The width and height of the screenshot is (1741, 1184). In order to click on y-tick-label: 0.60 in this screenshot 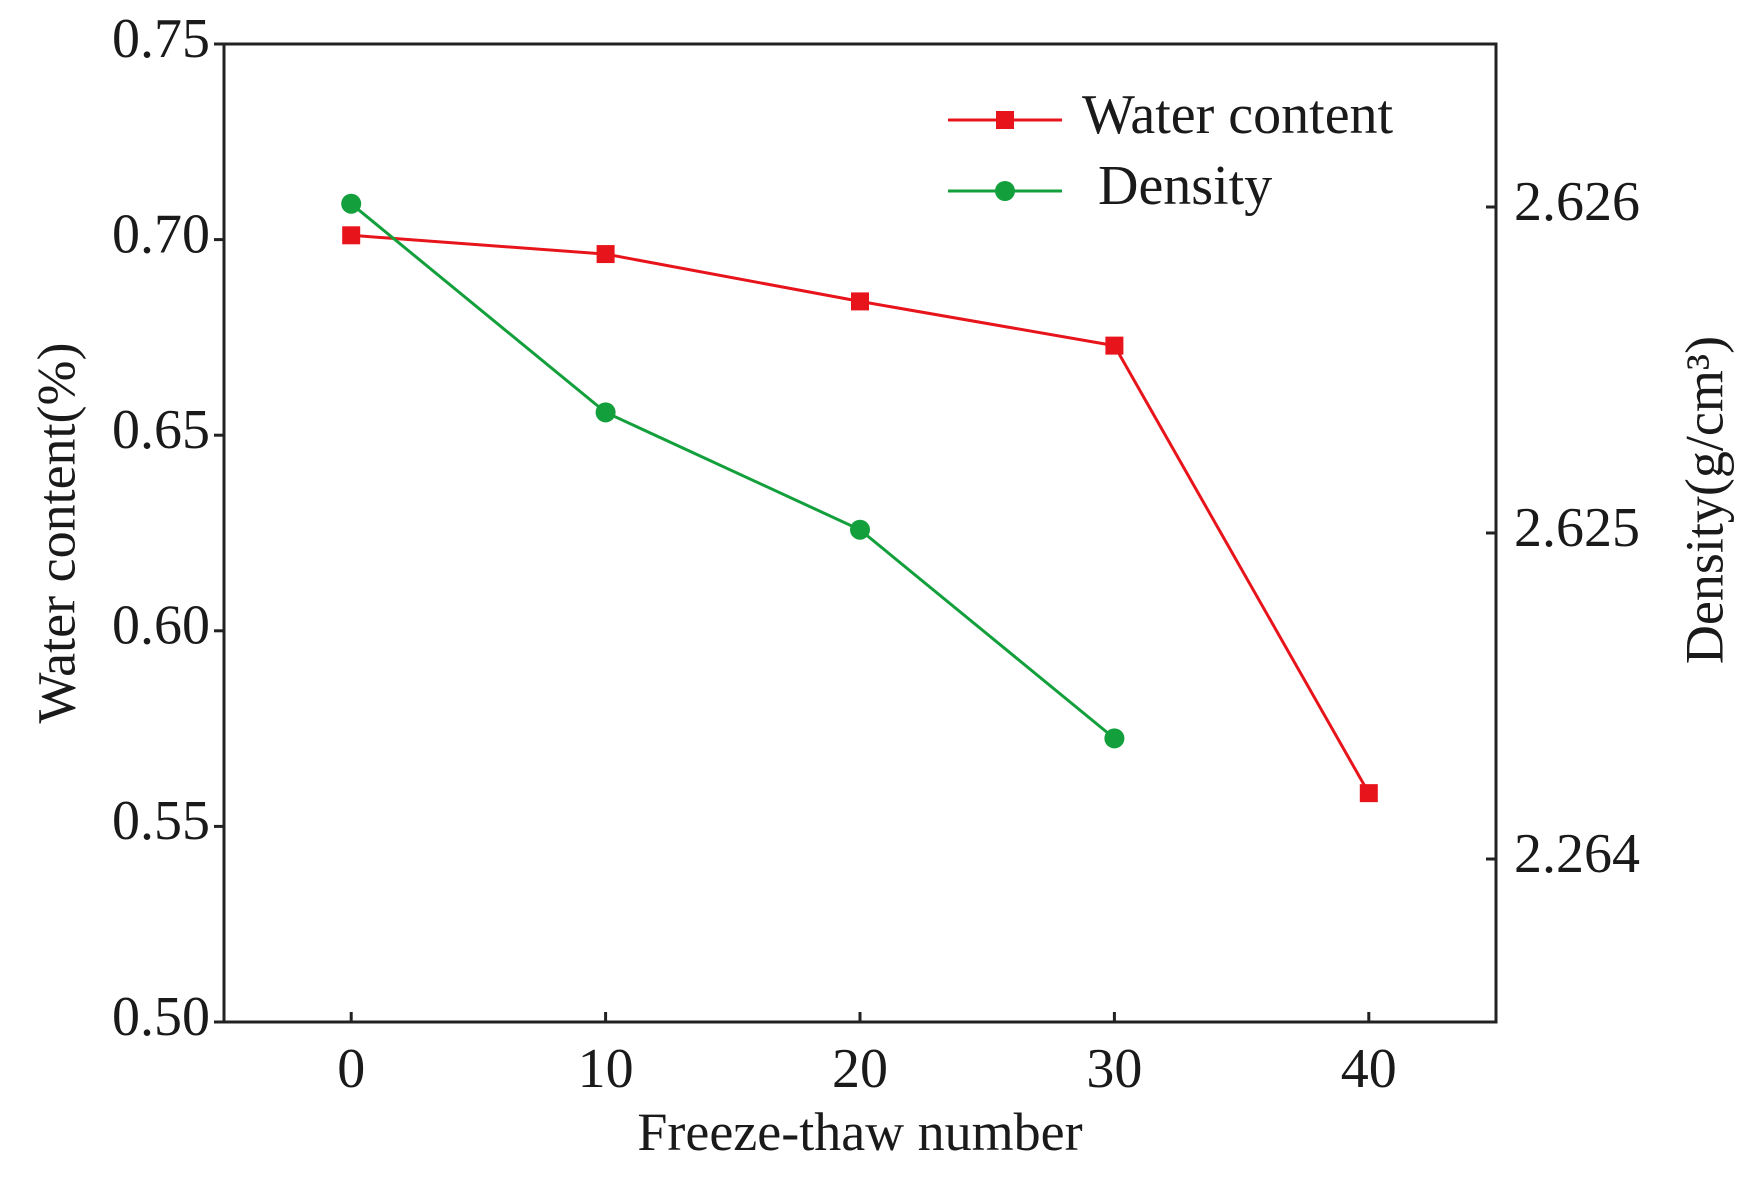, I will do `click(161, 626)`.